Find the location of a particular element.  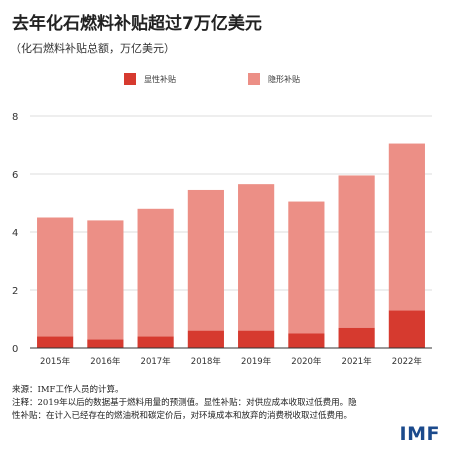

legend-item-implicit: 隐形补贴 is located at coordinates (274, 79).